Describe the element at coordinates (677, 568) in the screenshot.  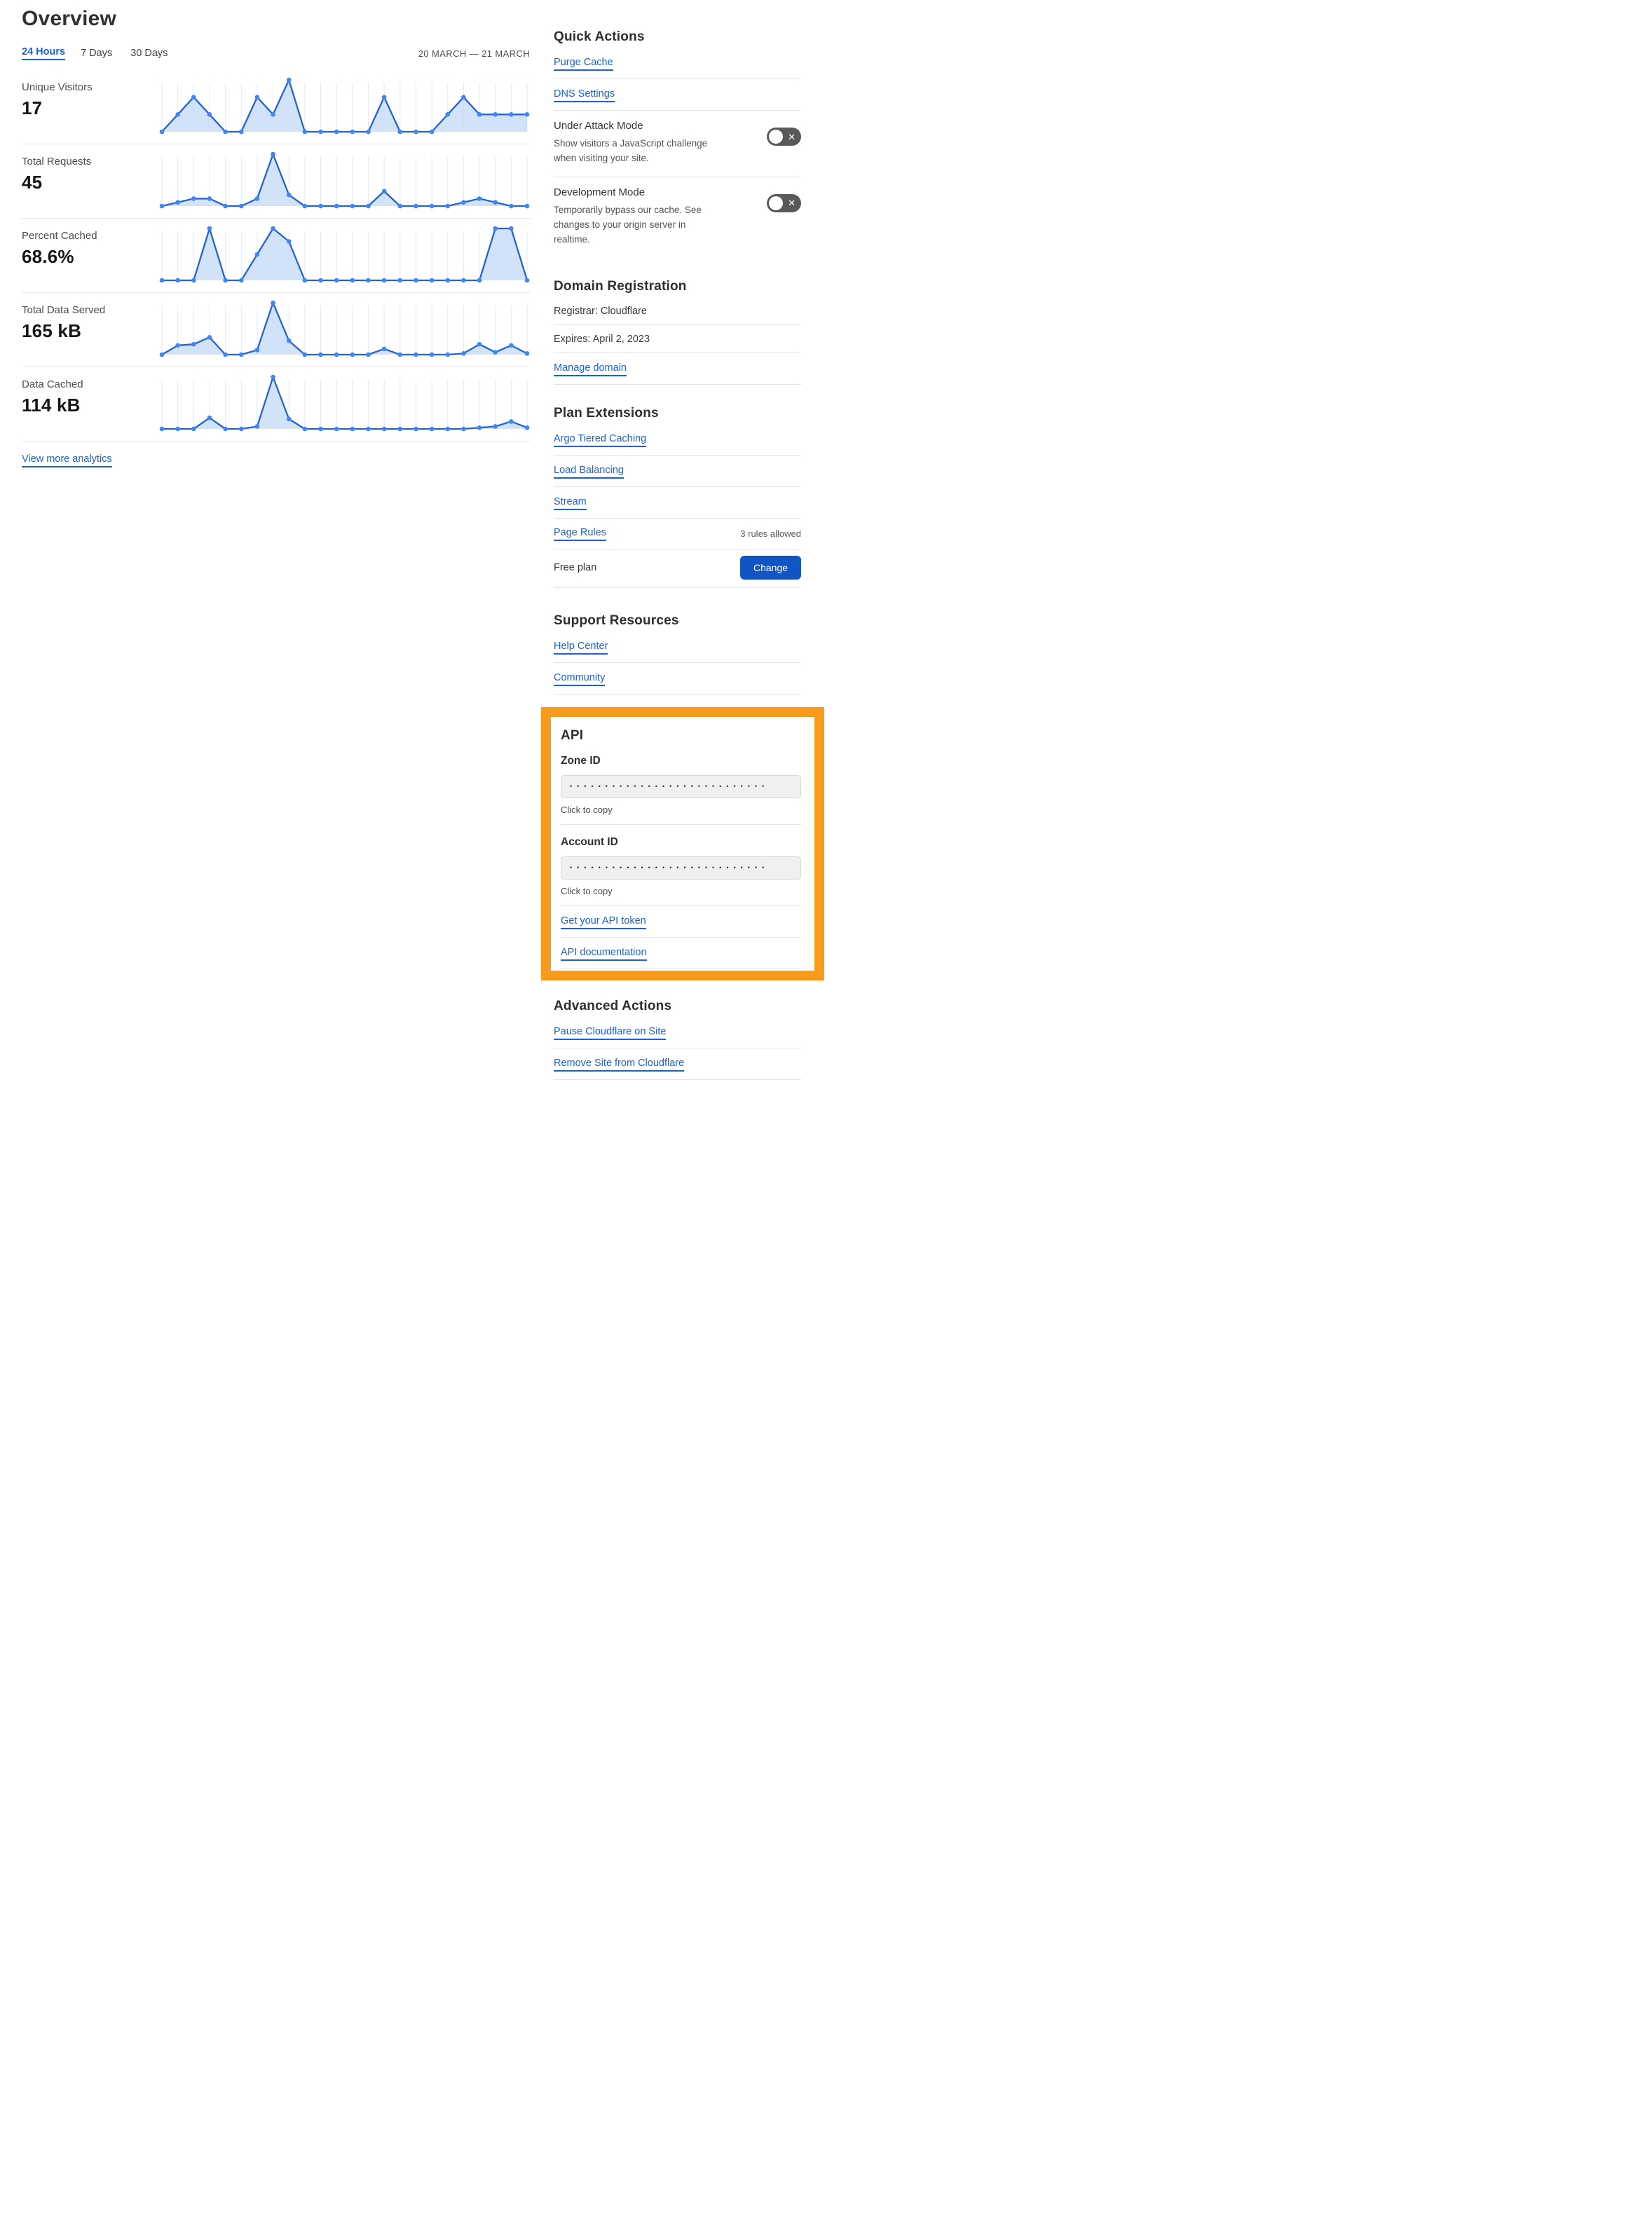
I see `plan-row: Free plan Change` at that location.